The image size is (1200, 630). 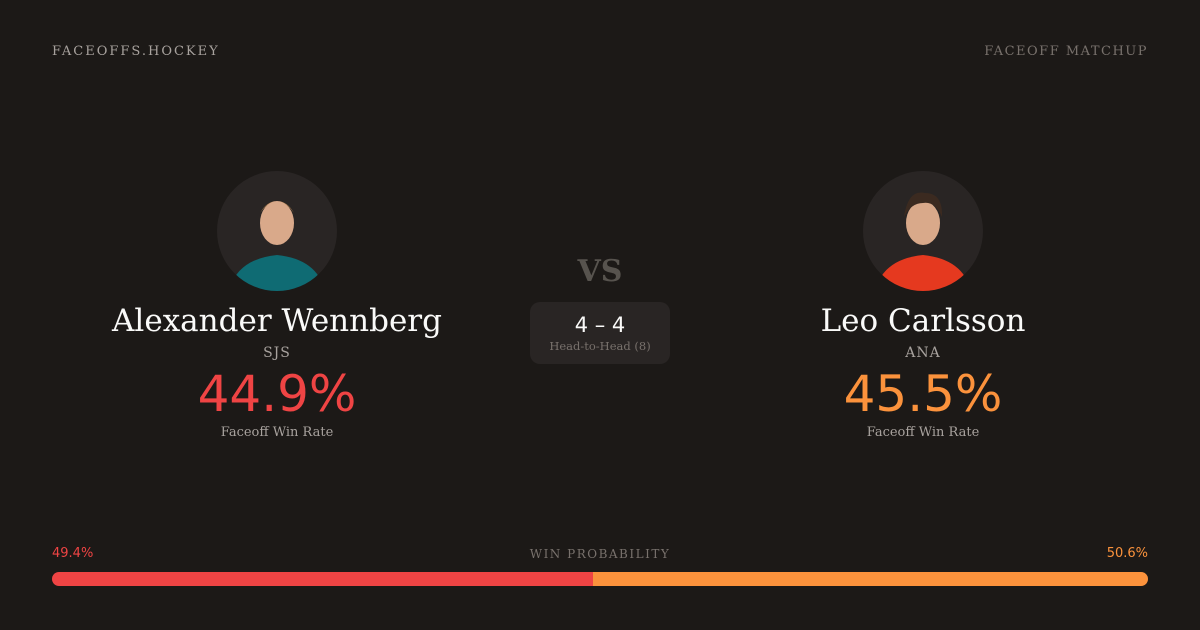 I want to click on team-abbr: ANA, so click(x=923, y=353).